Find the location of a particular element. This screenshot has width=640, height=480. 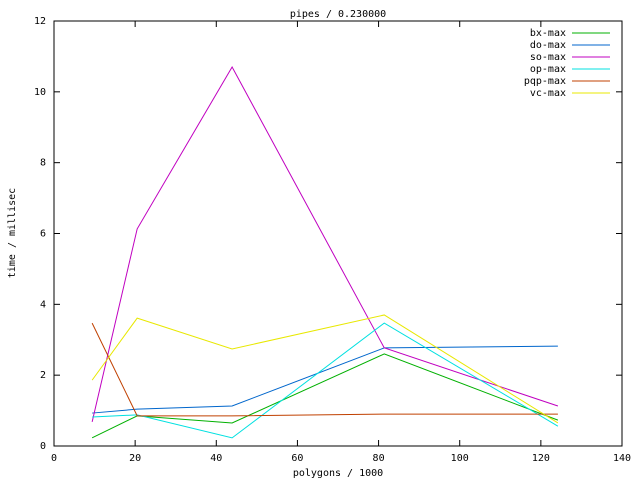

legend-label: op-max is located at coordinates (548, 69).